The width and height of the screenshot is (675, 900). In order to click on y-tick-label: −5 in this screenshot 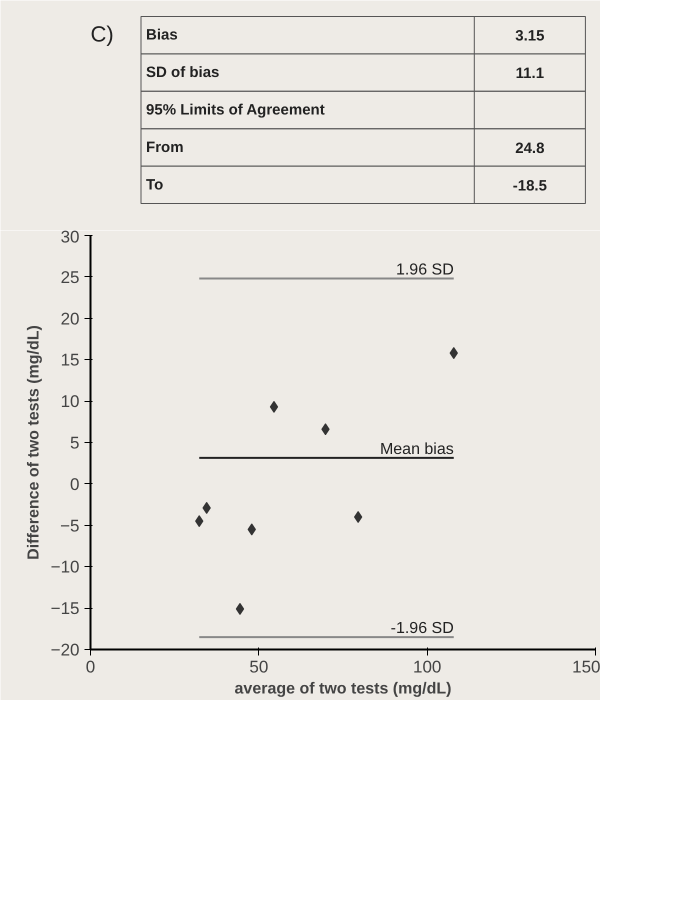, I will do `click(70, 526)`.